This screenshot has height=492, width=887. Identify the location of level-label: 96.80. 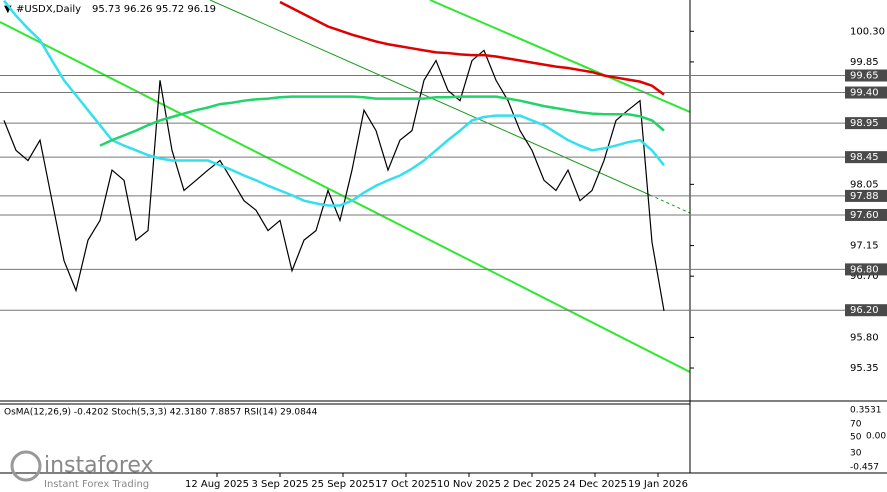
(864, 269).